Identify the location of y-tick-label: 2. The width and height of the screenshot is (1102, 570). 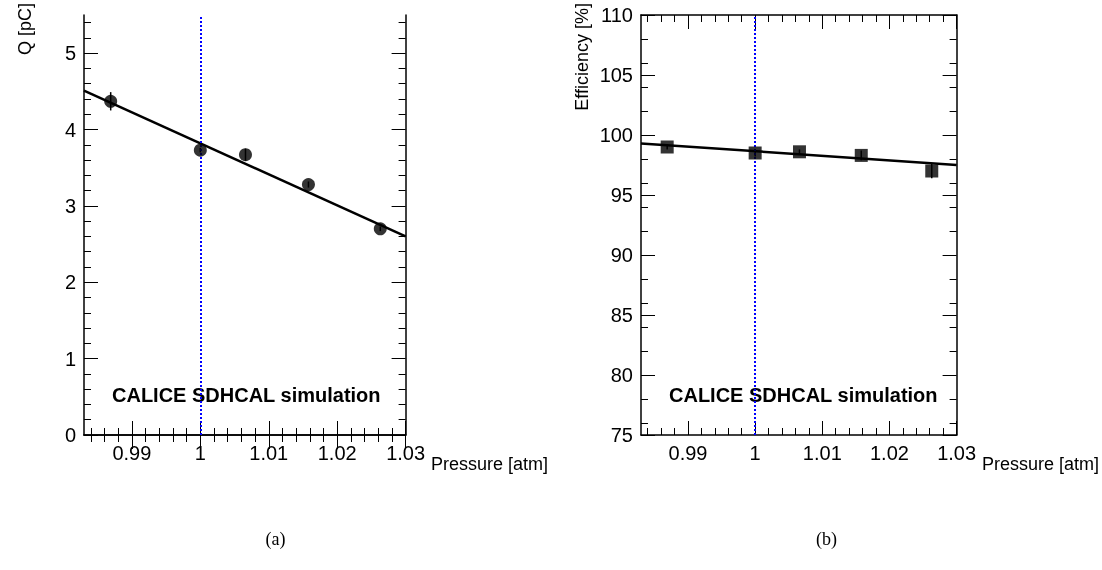
(70, 282).